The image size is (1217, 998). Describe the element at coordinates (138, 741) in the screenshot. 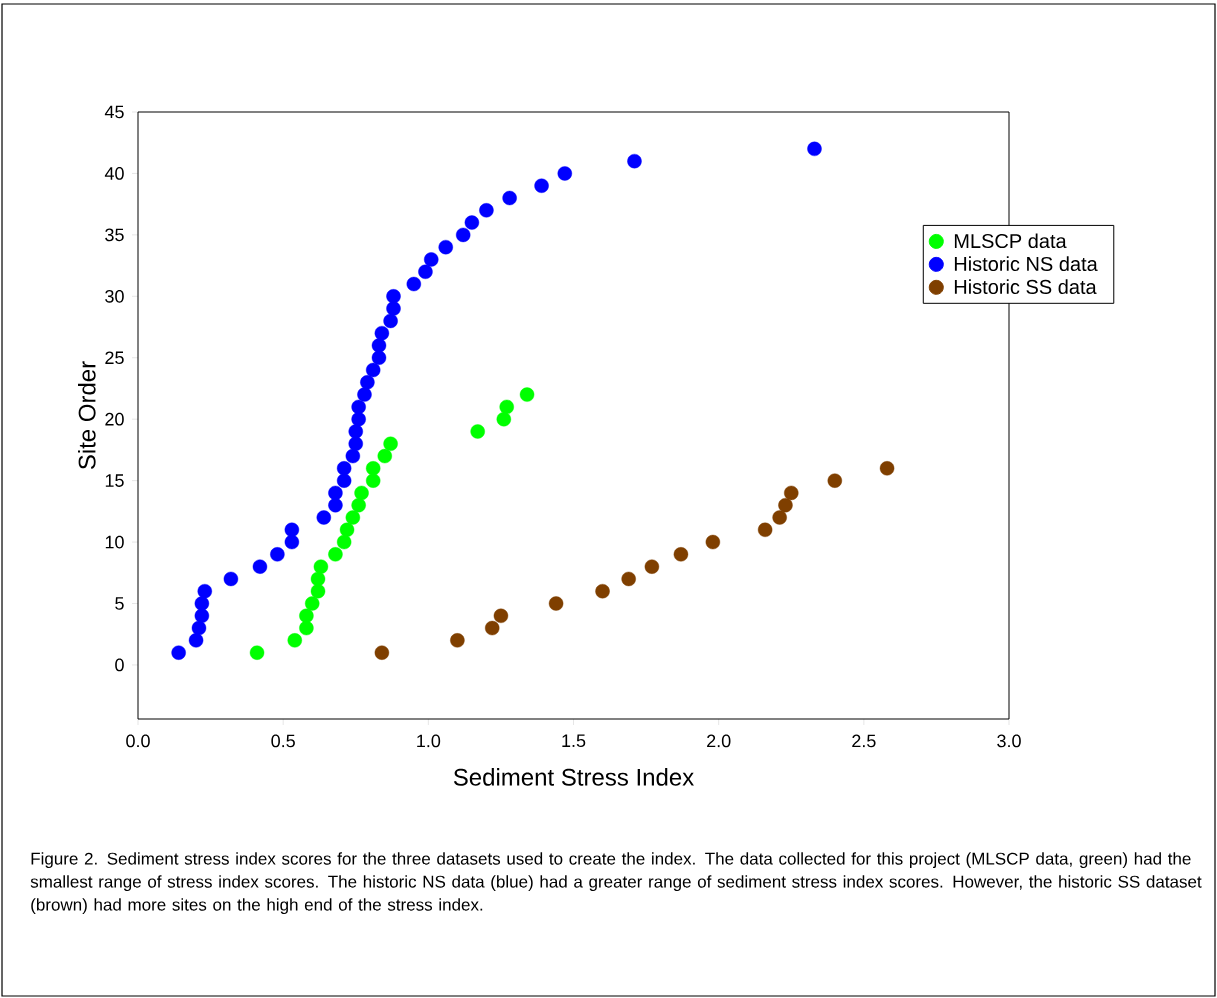

I see `x-tick-label: 0.0` at that location.